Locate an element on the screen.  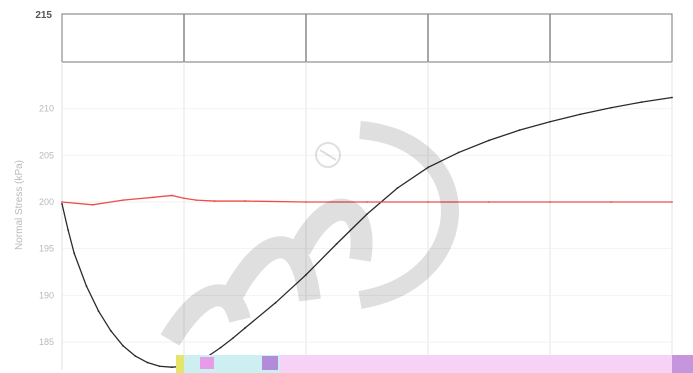
top-strip-dividers is located at coordinates (367, 38).